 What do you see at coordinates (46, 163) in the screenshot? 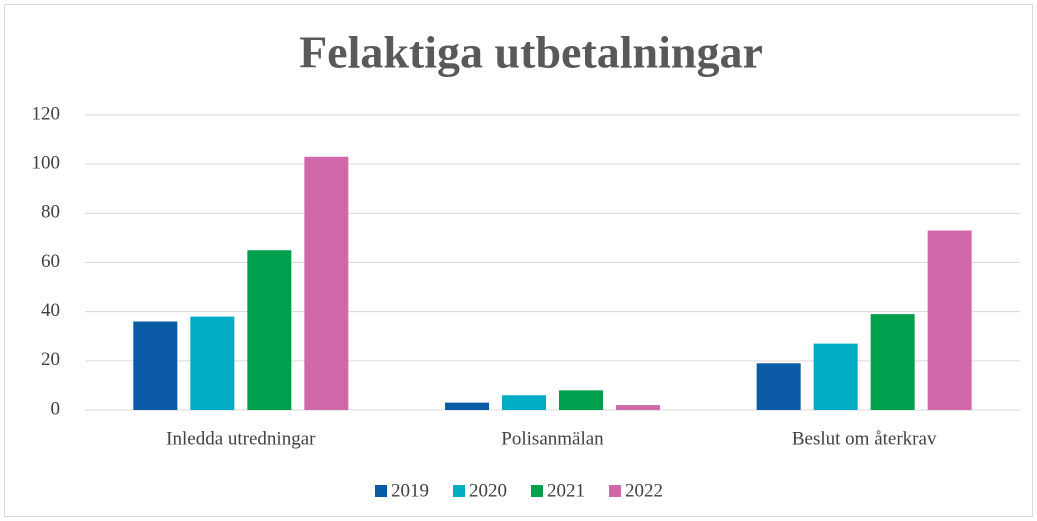
I see `y-tick-label: 100` at bounding box center [46, 163].